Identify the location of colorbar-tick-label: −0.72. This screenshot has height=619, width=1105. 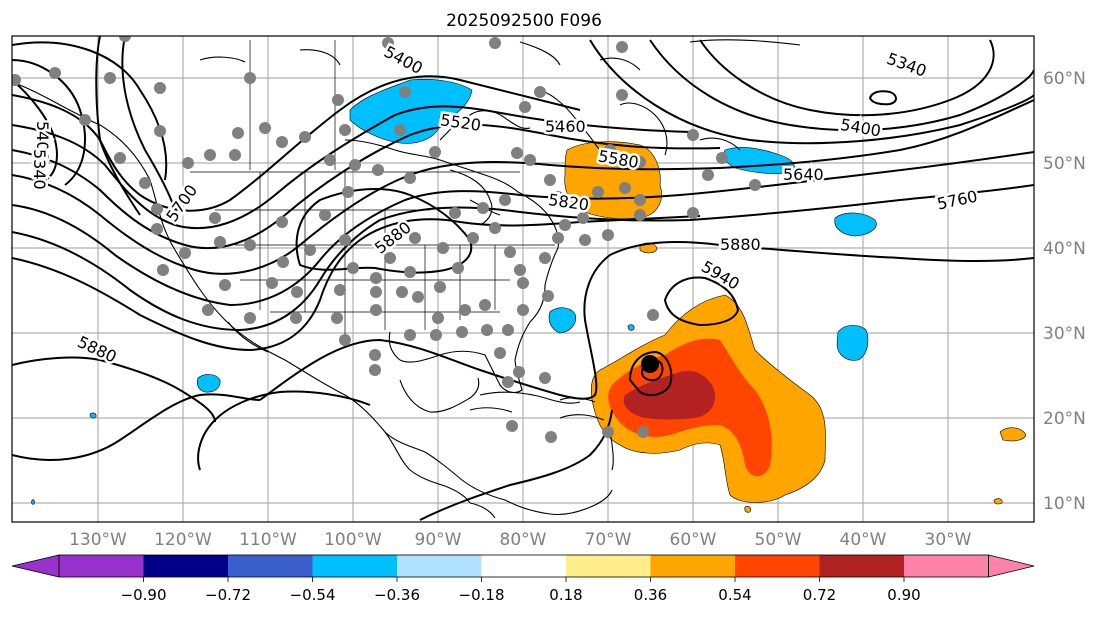
(228, 595).